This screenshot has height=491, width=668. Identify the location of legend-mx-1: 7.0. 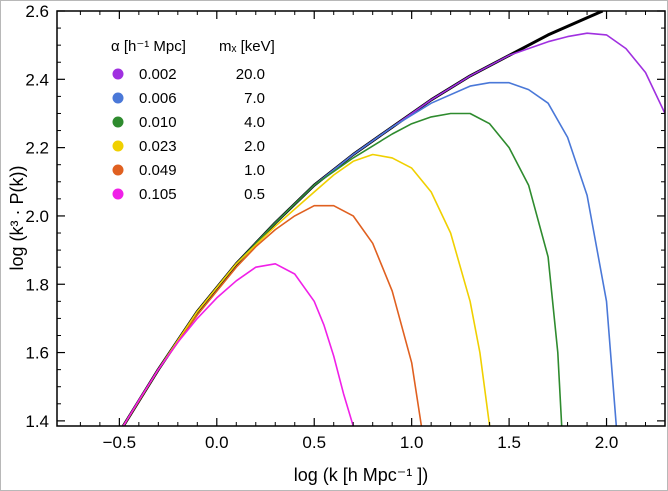
(254, 98).